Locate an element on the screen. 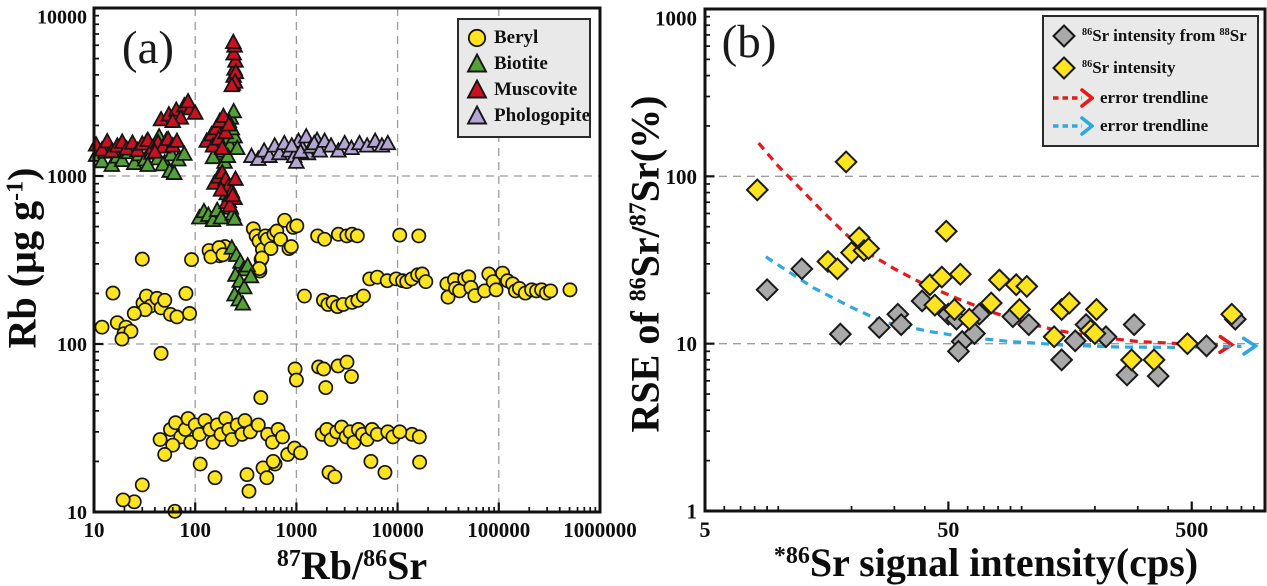  legend-item-a-1: Biotite is located at coordinates (524, 64).